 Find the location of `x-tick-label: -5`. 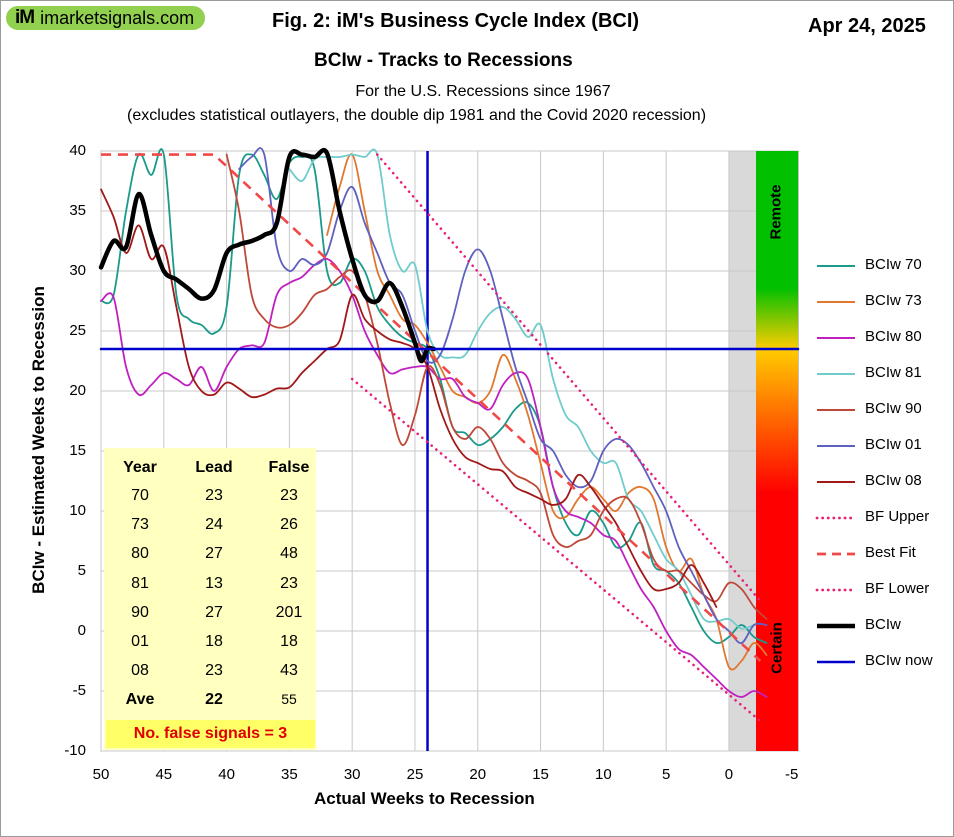

x-tick-label: -5 is located at coordinates (792, 774).